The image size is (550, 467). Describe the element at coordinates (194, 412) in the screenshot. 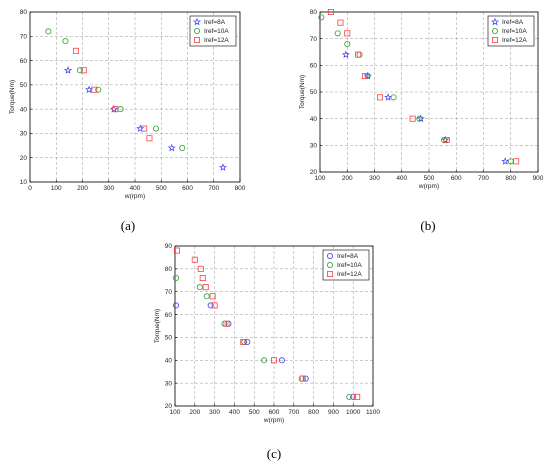

I see `x-tick-label: 200` at that location.